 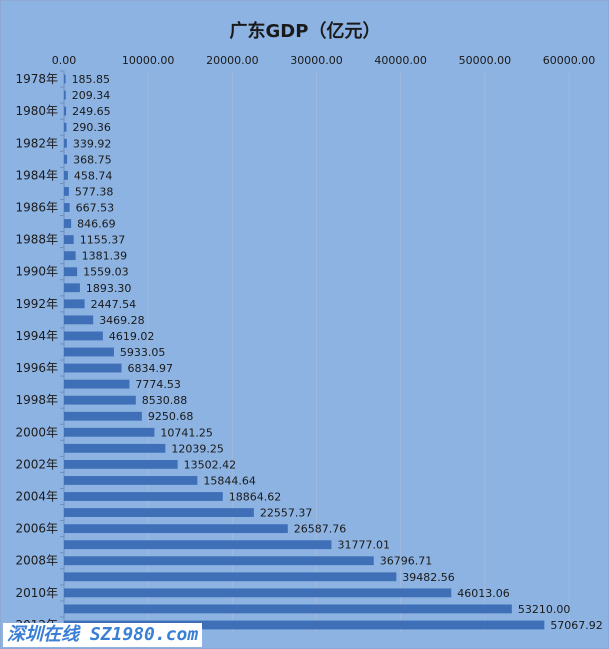 What do you see at coordinates (91, 111) in the screenshot?
I see `bar-value-label: 249.65` at bounding box center [91, 111].